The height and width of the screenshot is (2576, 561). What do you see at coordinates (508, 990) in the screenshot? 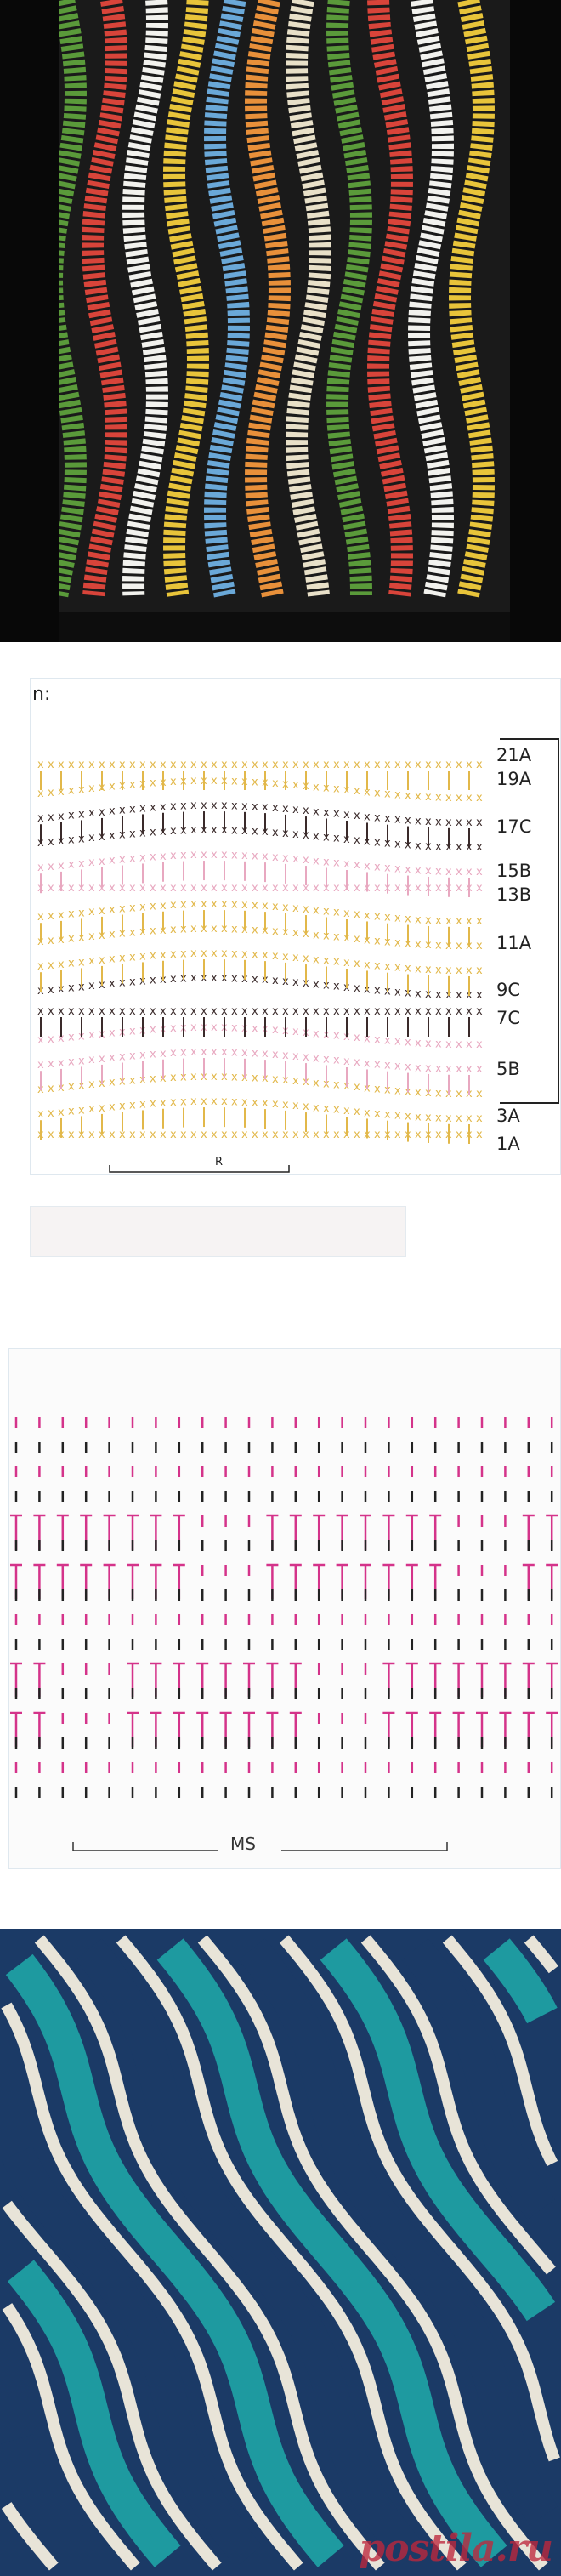
I see `row-label: 9C` at bounding box center [508, 990].